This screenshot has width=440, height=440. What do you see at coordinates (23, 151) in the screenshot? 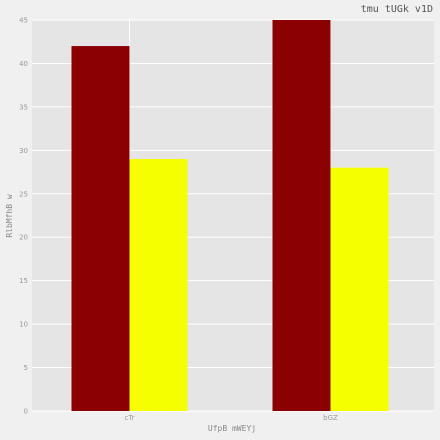
I see `y-tick-label: 30` at bounding box center [23, 151].